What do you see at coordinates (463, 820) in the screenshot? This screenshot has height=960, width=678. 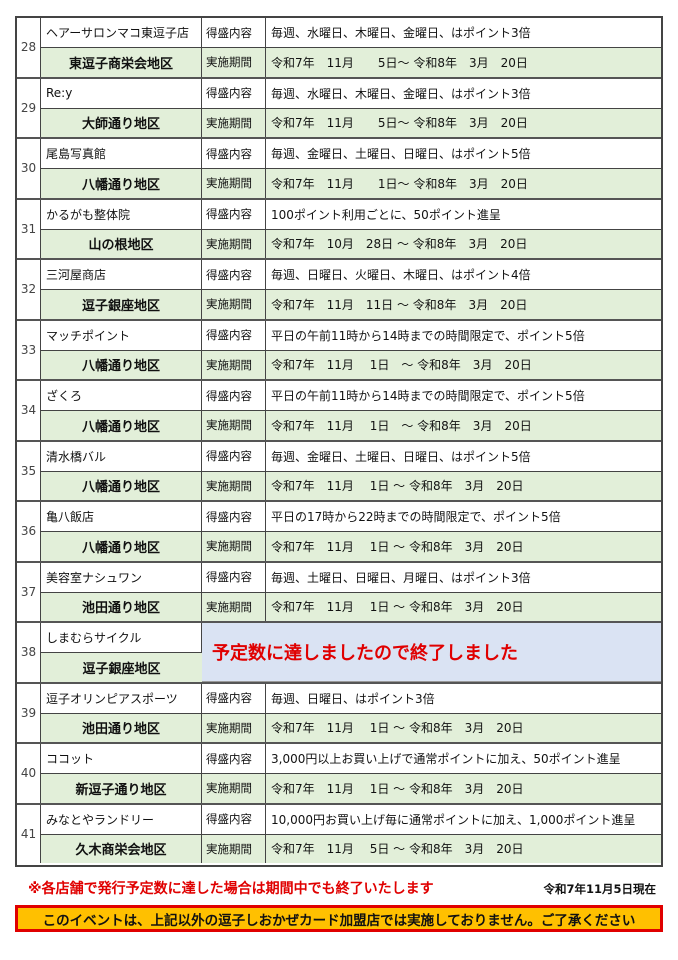 I see `benefit-content: 10,000円お買い上げ毎に通常ポイントに加え、1,000ポイント進呈` at bounding box center [463, 820].